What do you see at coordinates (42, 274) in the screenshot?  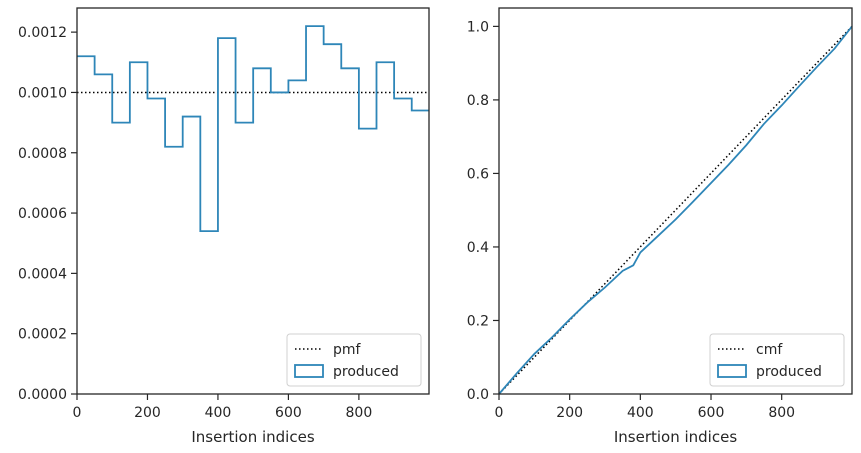 I see `y-tick-label: 0.0004` at bounding box center [42, 274].